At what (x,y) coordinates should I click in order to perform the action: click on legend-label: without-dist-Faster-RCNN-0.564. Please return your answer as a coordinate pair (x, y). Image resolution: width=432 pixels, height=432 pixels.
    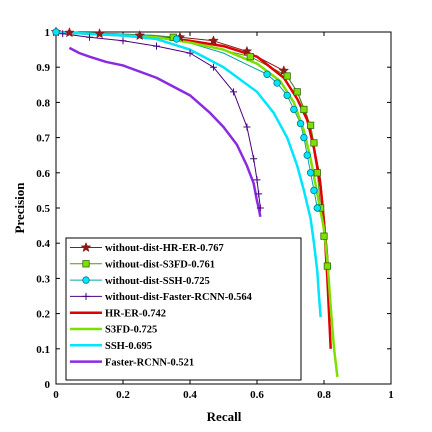
    Looking at the image, I should click on (179, 297).